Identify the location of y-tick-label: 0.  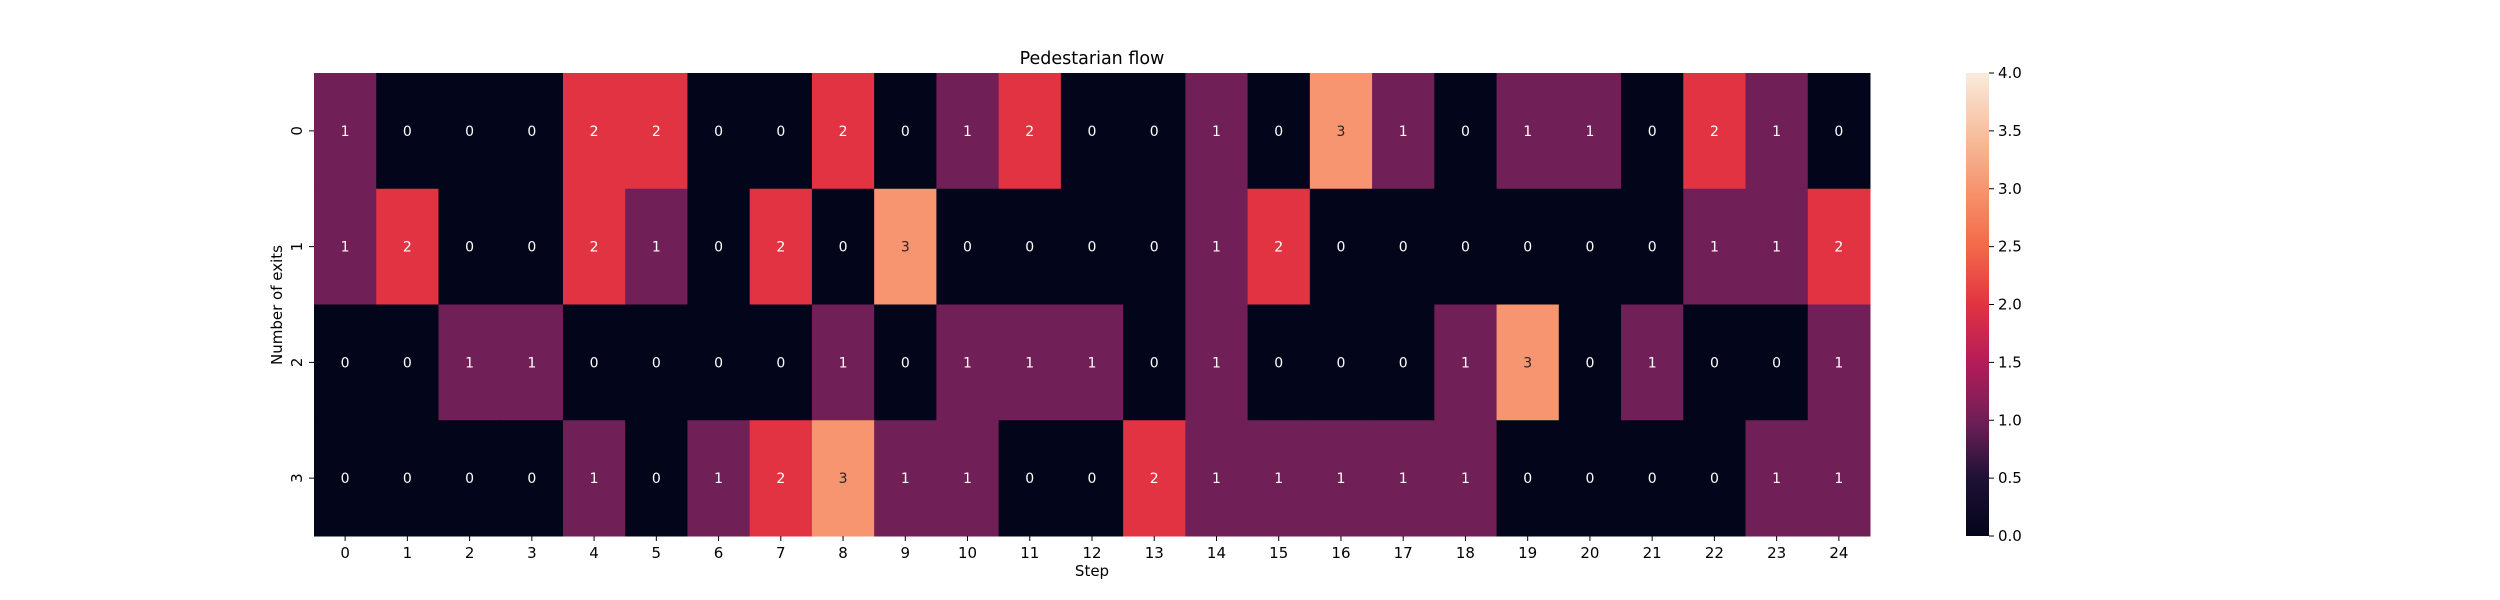
(297, 131).